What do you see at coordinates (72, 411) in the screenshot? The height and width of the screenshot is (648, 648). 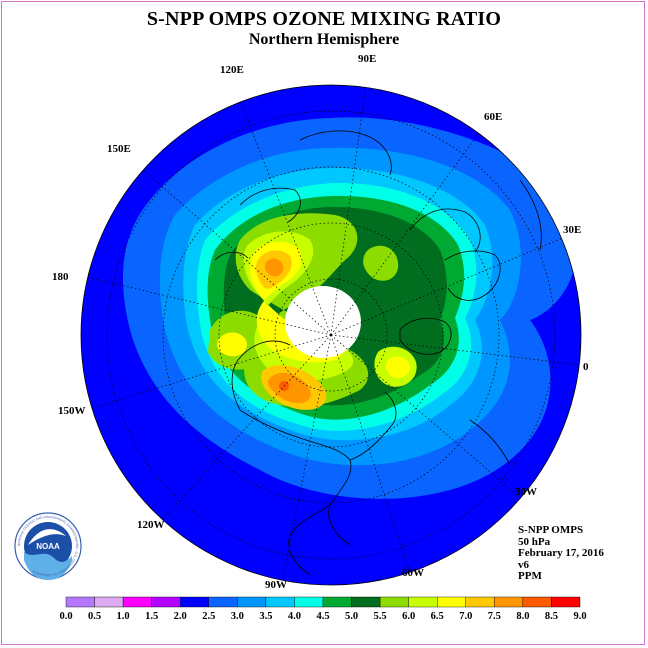 I see `lon-label-150w: 150W` at bounding box center [72, 411].